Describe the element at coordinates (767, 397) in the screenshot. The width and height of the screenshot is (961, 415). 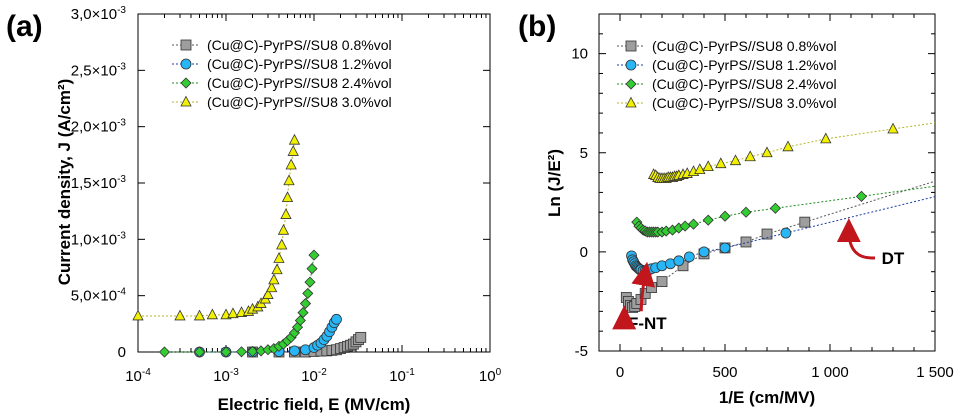
I see `panel-b-x-axis-title: 1/E (cm/MV)` at that location.